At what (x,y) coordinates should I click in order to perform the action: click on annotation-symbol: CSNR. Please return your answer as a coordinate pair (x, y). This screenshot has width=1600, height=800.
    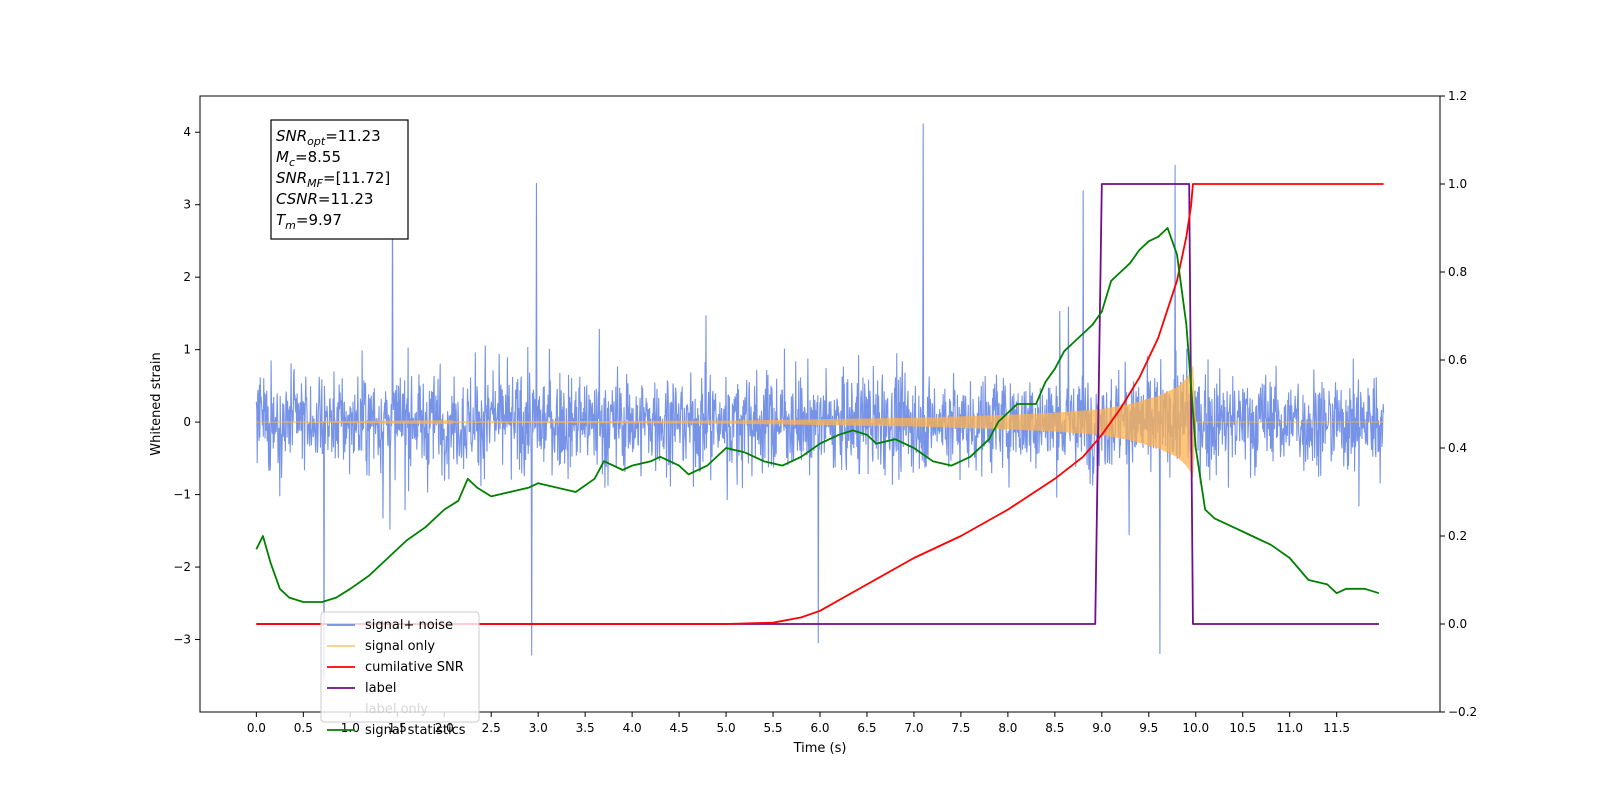
    Looking at the image, I should click on (297, 199).